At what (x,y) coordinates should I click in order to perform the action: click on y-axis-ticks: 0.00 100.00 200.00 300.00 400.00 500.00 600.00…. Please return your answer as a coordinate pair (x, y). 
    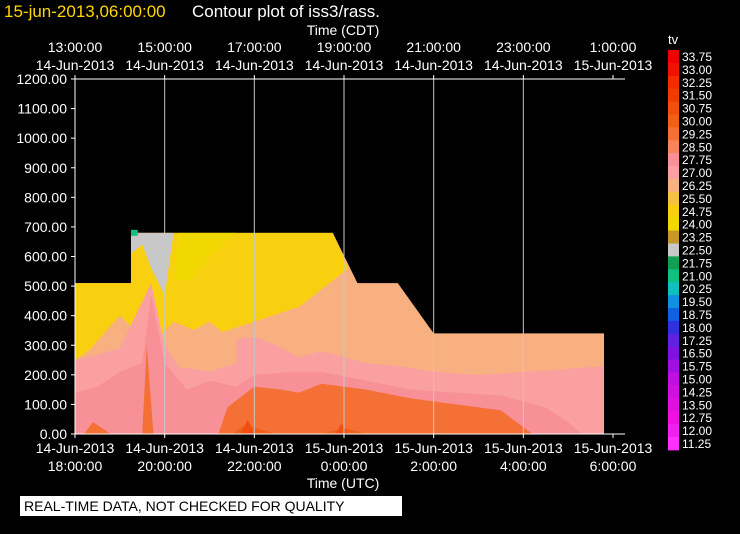
    Looking at the image, I should click on (45, 256).